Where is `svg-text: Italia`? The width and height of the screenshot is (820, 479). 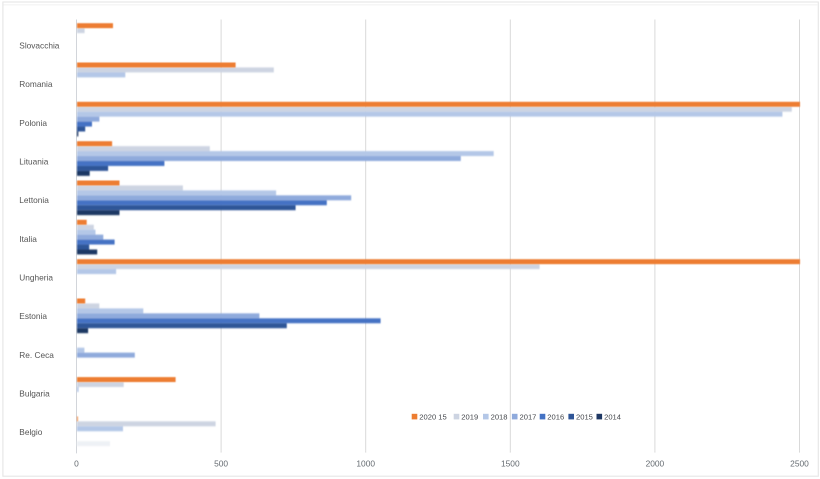 svg-text: Italia is located at coordinates (28, 239).